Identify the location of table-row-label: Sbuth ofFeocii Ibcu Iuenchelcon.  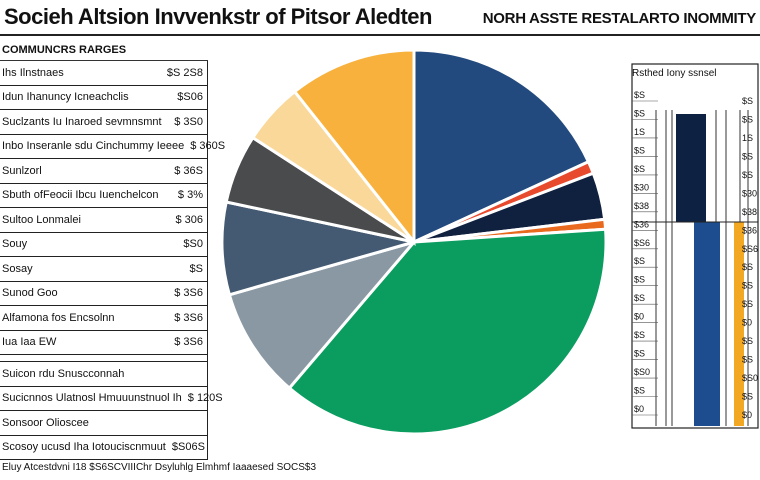
(80, 195).